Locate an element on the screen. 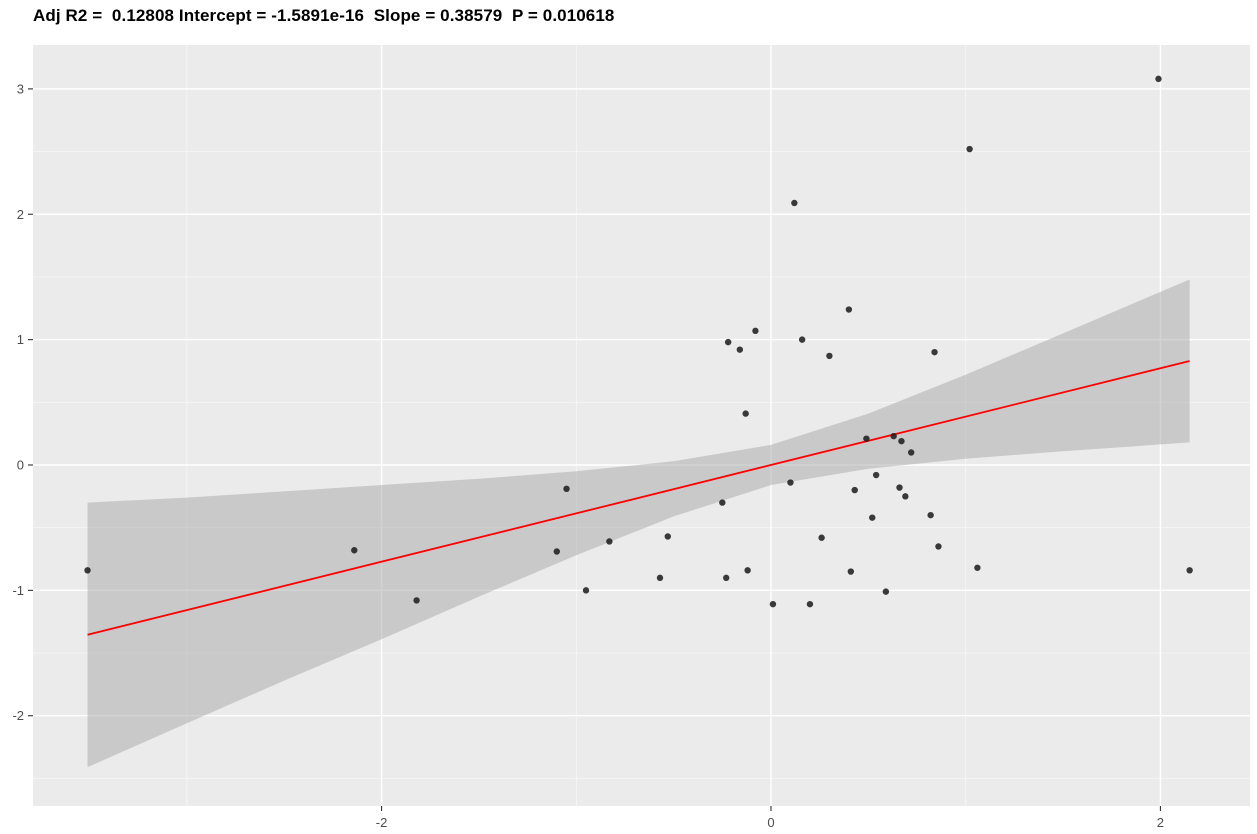 Image resolution: width=1257 pixels, height=834 pixels. y-axis-tick-label: 3 is located at coordinates (20, 88).